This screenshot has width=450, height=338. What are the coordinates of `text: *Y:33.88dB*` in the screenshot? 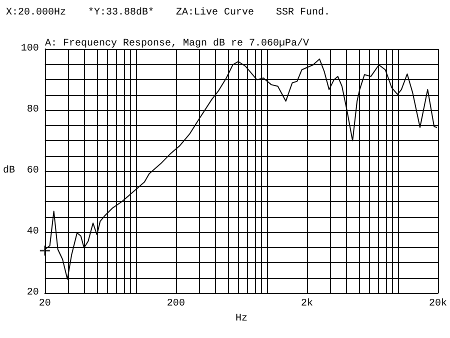 It's located at (121, 12).